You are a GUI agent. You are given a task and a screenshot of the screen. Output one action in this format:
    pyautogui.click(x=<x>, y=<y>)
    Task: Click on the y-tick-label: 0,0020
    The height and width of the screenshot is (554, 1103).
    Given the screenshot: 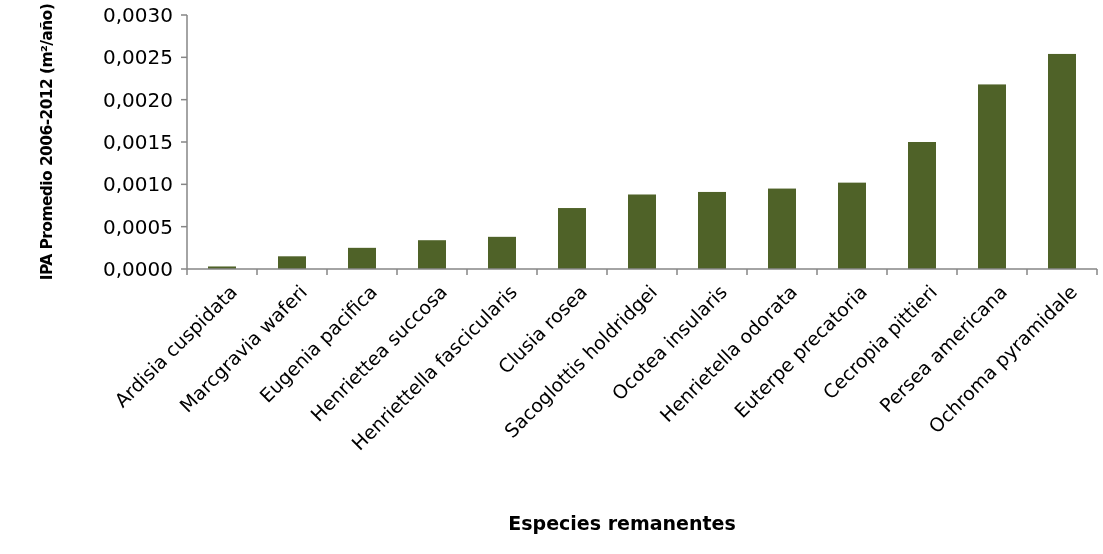 What is the action you would take?
    pyautogui.click(x=138, y=99)
    